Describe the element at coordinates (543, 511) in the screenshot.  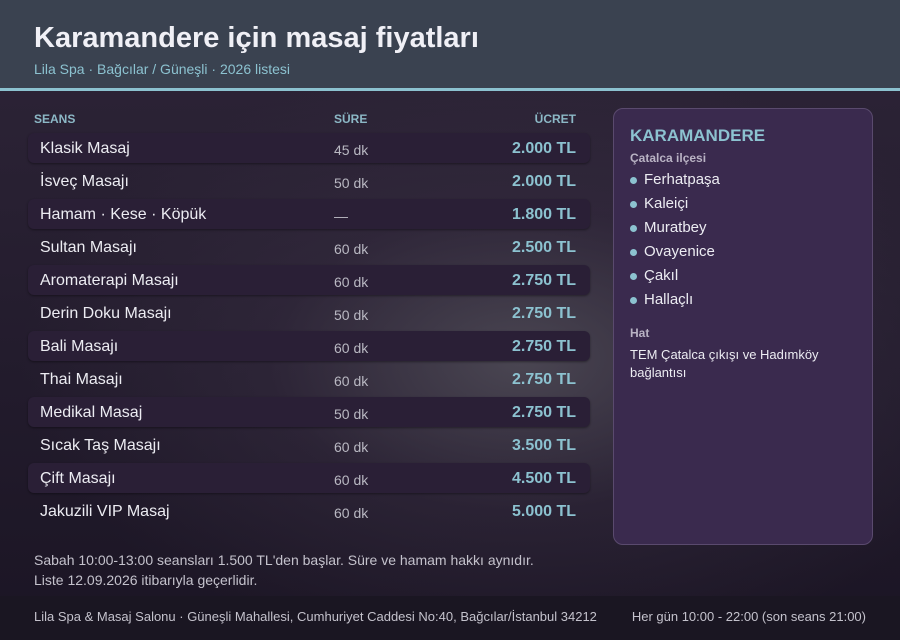
I see `price: 5.000 TL` at that location.